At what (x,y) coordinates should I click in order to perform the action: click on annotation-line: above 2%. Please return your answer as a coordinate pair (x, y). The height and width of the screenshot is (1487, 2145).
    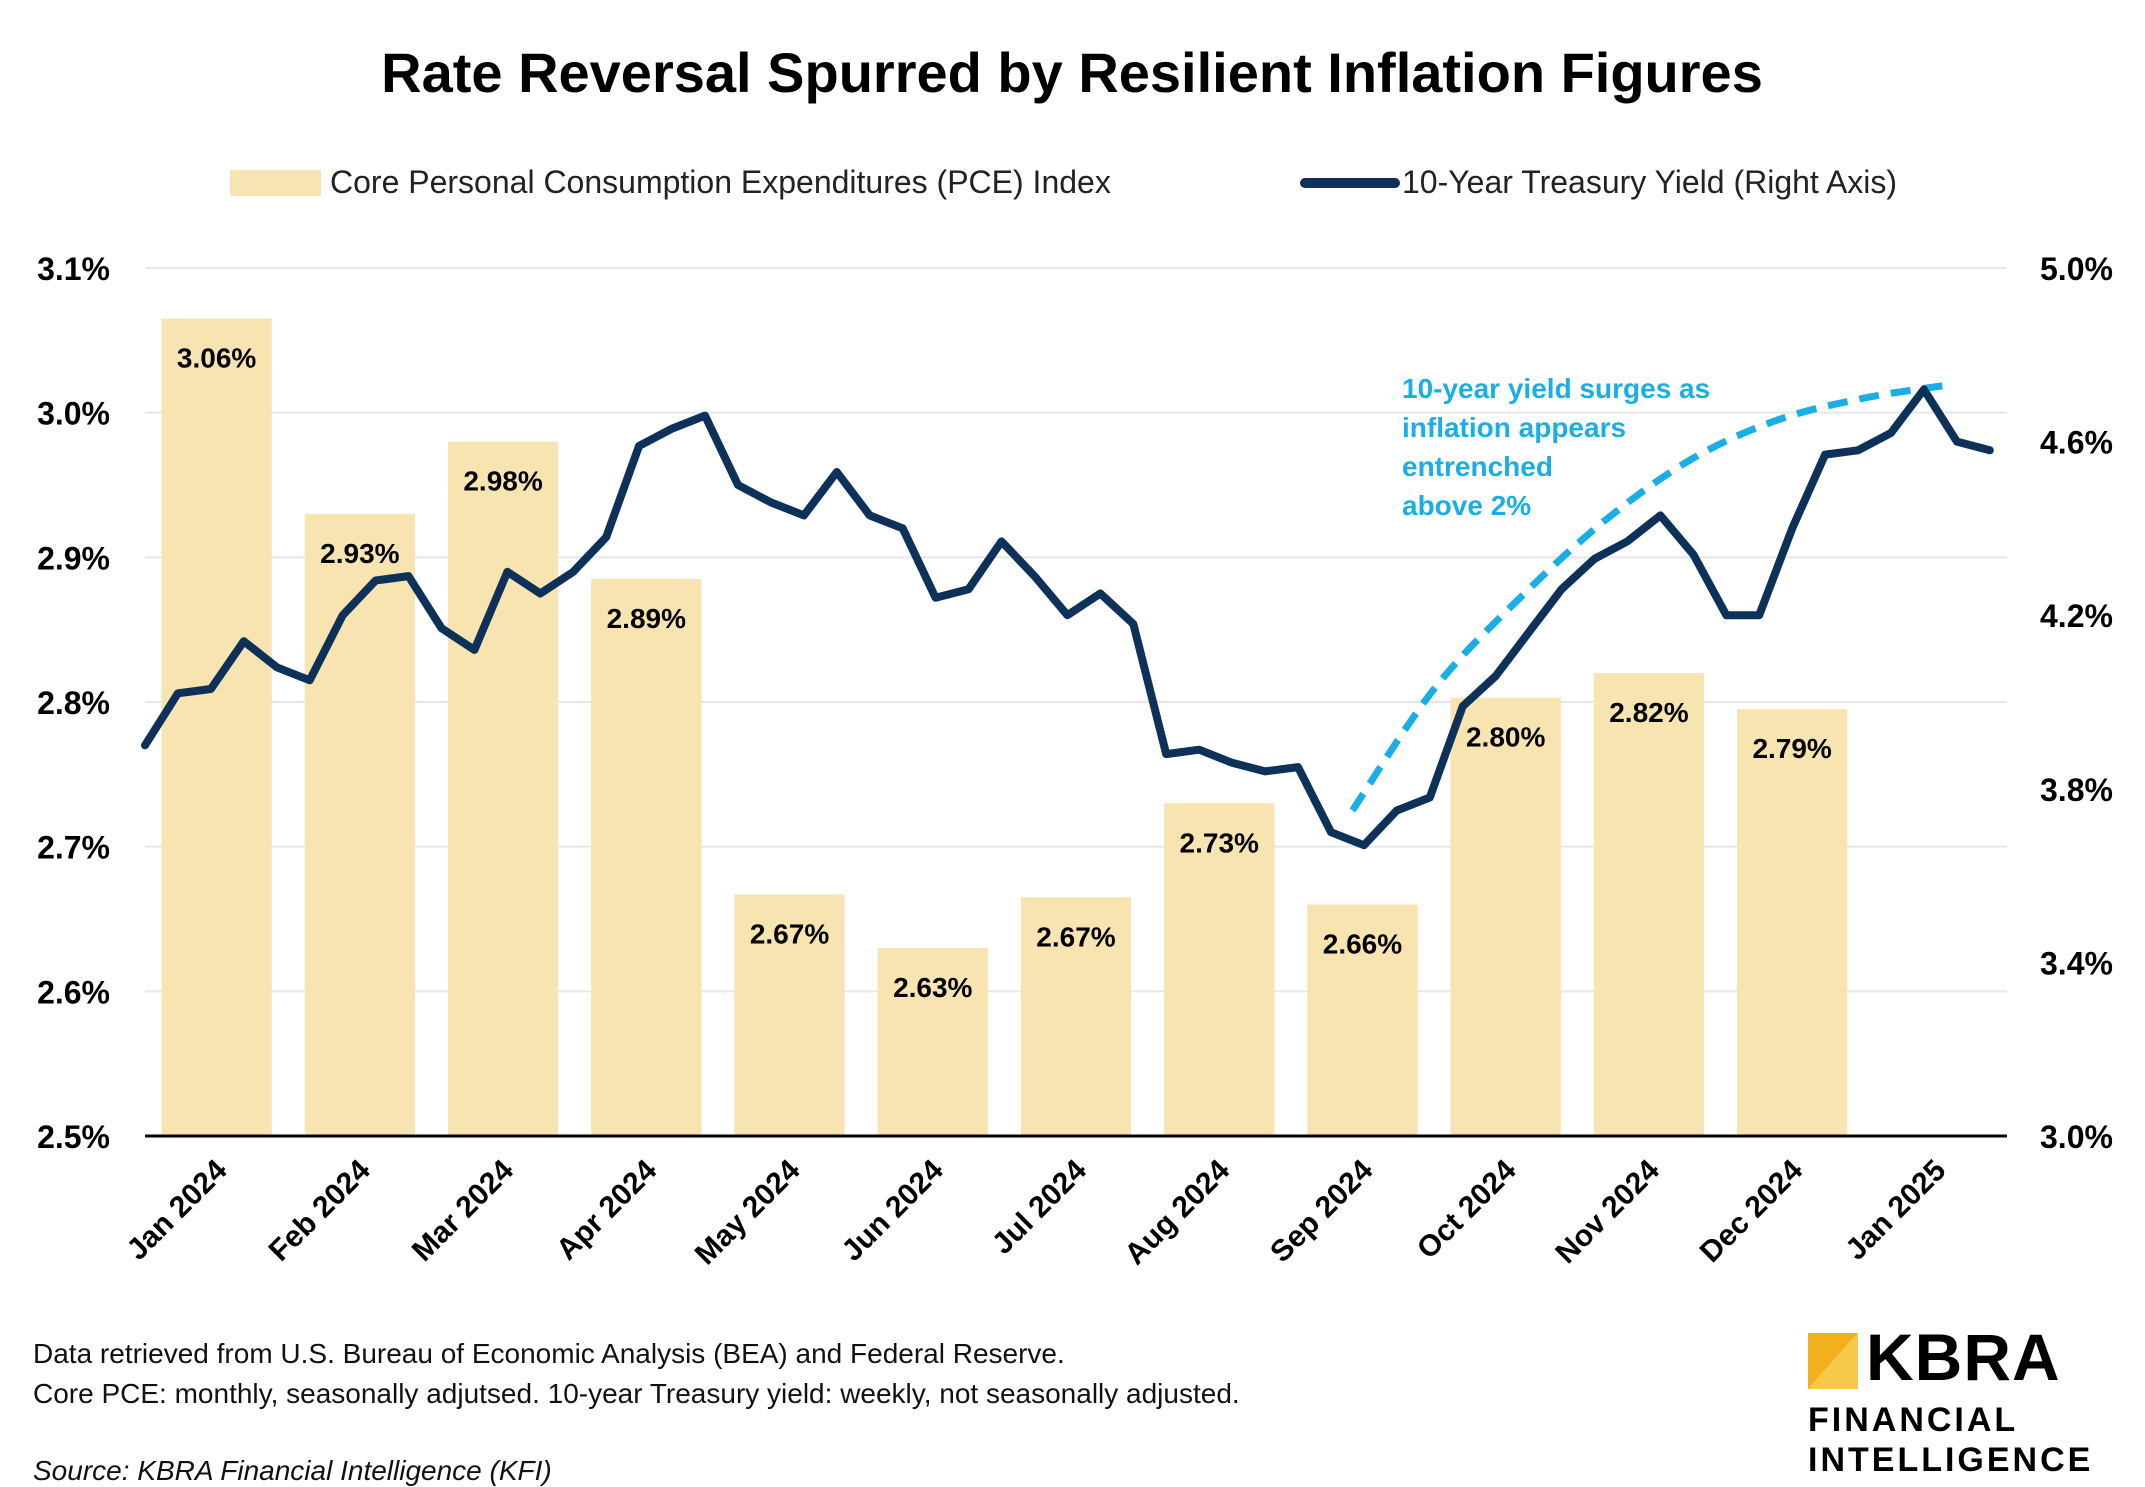
    Looking at the image, I should click on (1466, 505).